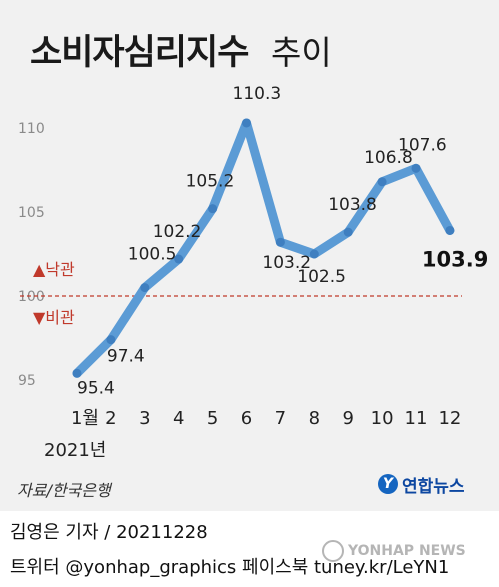  I want to click on x-tick-label: 7, so click(280, 418).